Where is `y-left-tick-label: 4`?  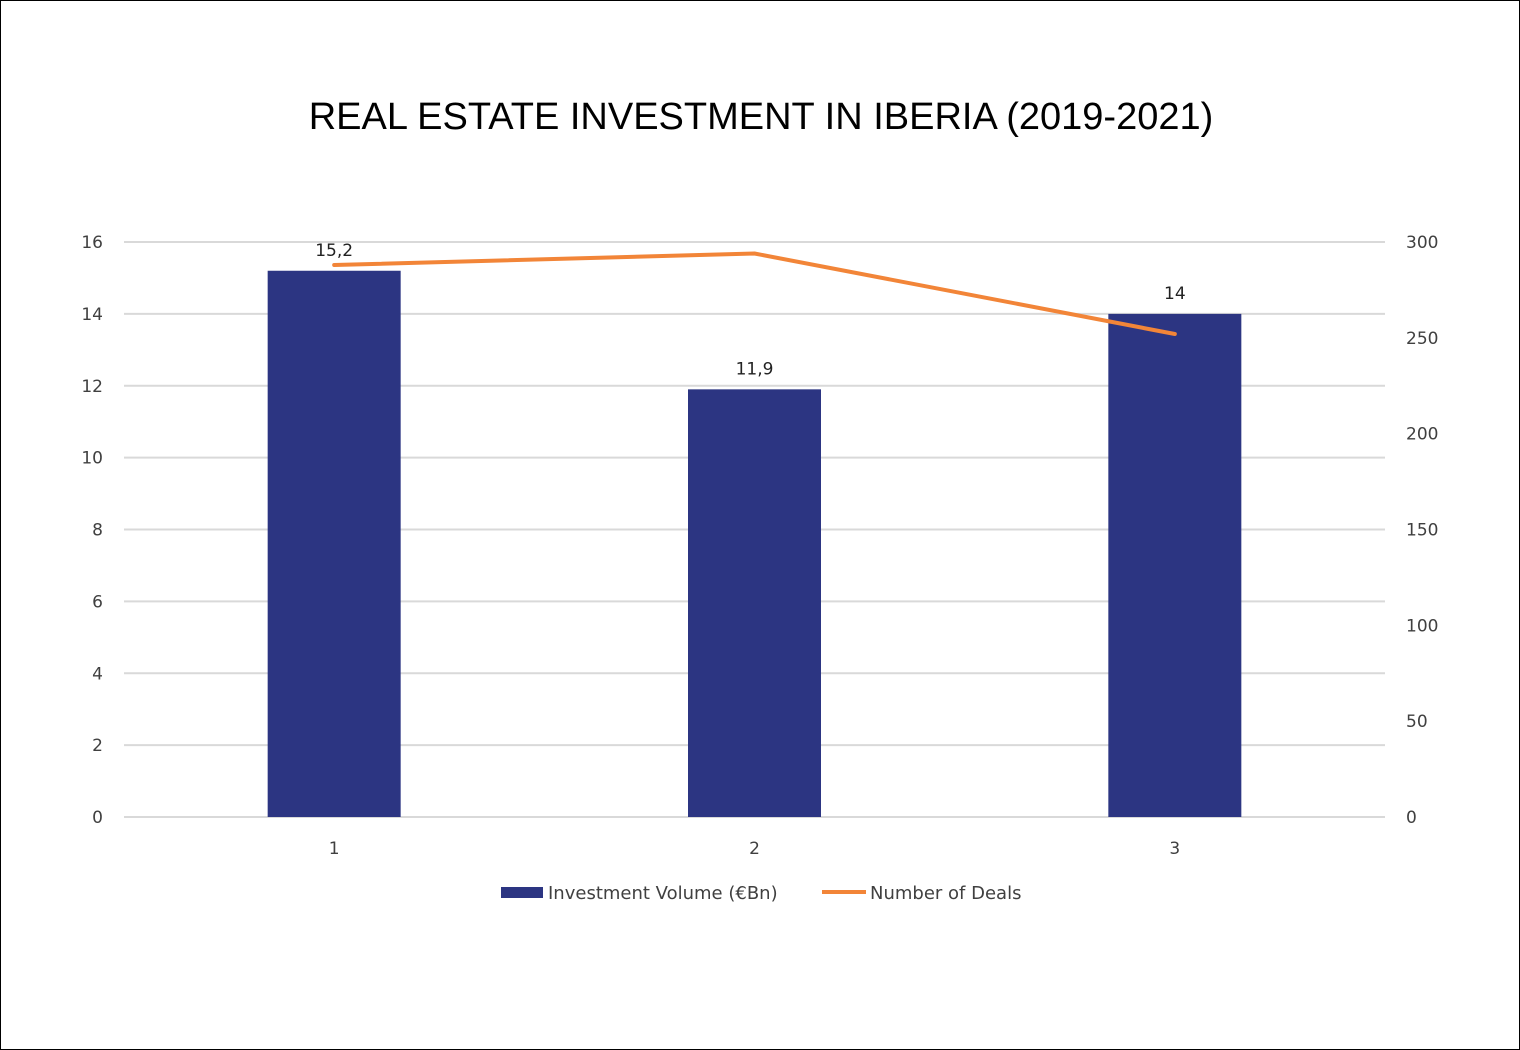
y-left-tick-label: 4 is located at coordinates (97, 674).